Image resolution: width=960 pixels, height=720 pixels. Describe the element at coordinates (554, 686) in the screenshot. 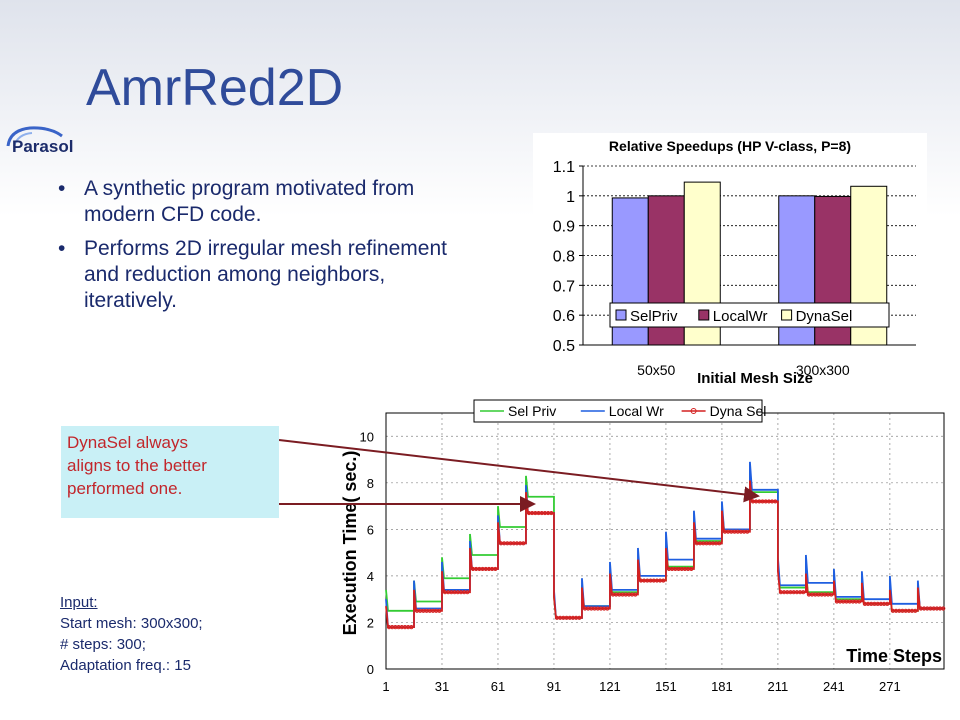

I see `x-tick-label: 91` at that location.